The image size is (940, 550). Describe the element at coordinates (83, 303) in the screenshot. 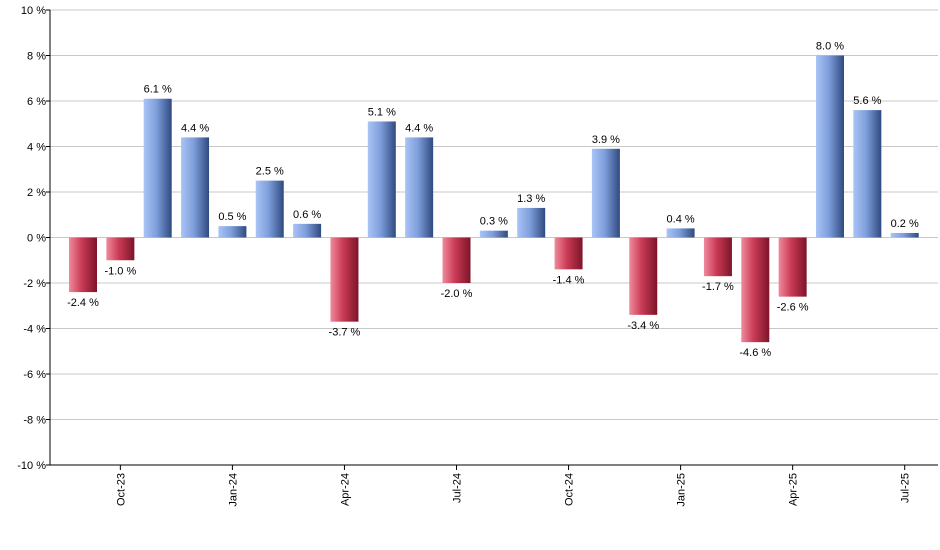

I see `bar-value-label: -2.4 %` at that location.